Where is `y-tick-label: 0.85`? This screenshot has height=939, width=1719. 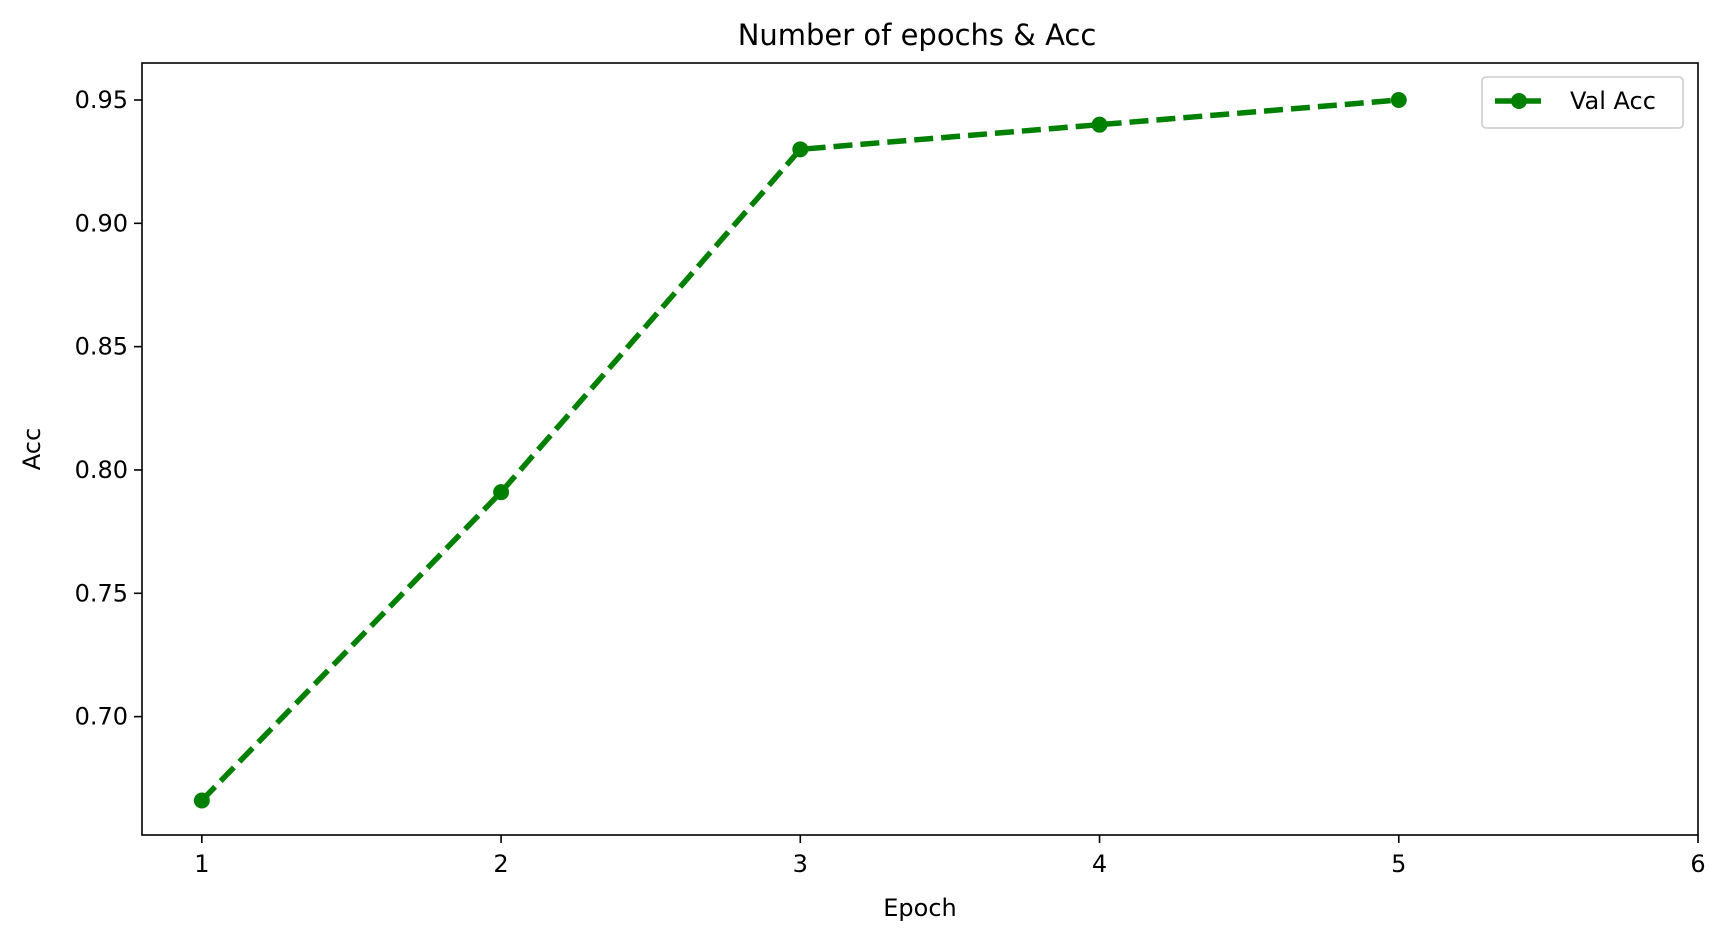 y-tick-label: 0.85 is located at coordinates (101, 347).